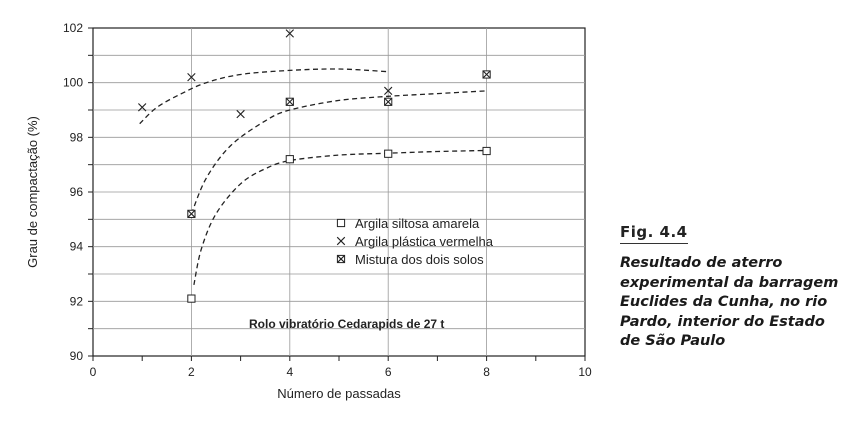 This screenshot has width=857, height=437. I want to click on y-tick-label: 92, so click(77, 301).